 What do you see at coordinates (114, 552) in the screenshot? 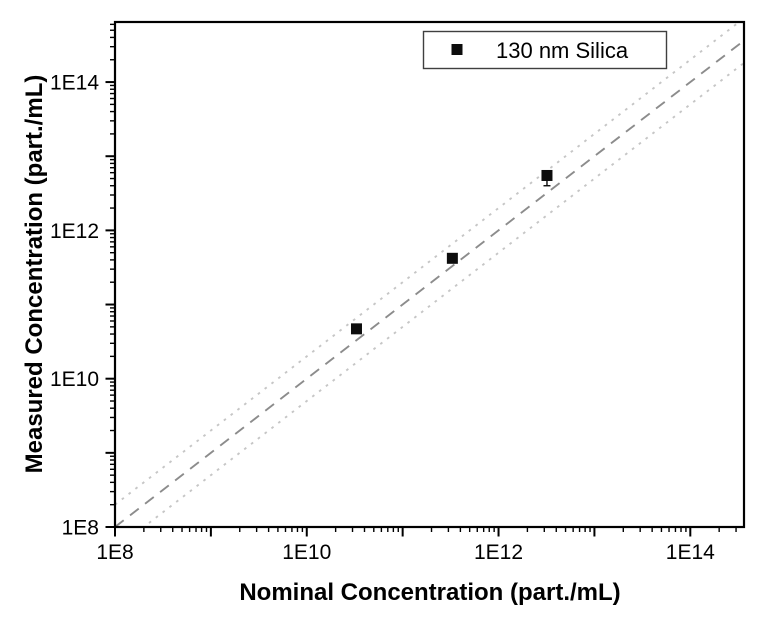
I see `x-tick-label: 1E8` at bounding box center [114, 552].